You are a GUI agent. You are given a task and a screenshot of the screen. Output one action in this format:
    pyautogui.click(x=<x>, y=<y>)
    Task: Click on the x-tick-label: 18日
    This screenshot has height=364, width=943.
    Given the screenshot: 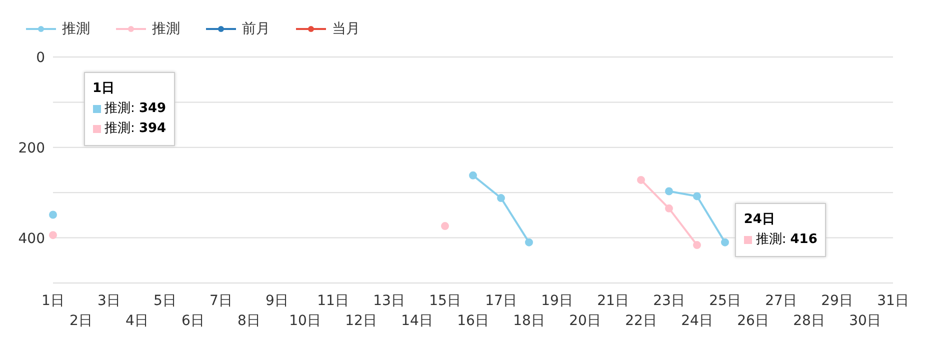 What is the action you would take?
    pyautogui.click(x=529, y=321)
    